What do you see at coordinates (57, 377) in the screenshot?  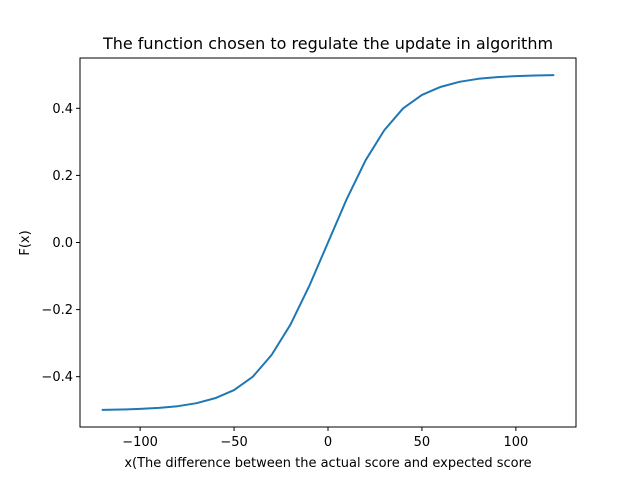 I see `y-tick-label: −0.4` at bounding box center [57, 377].